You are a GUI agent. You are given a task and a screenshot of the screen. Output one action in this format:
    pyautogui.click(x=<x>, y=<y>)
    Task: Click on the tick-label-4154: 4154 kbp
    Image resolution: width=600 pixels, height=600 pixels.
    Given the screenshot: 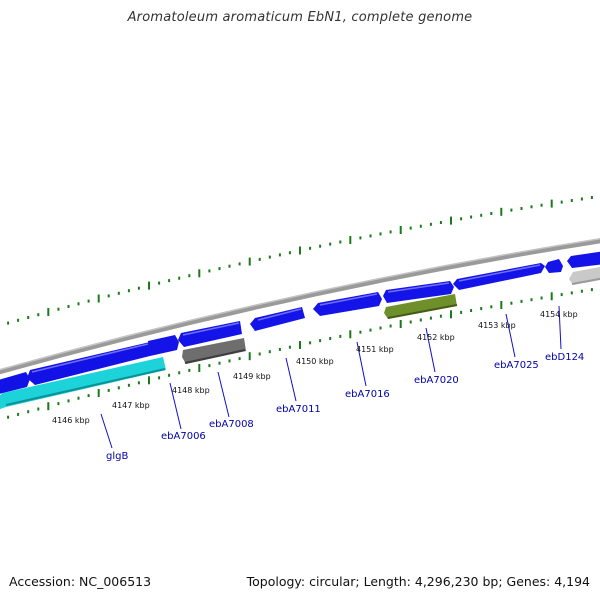 What is the action you would take?
    pyautogui.click(x=559, y=314)
    